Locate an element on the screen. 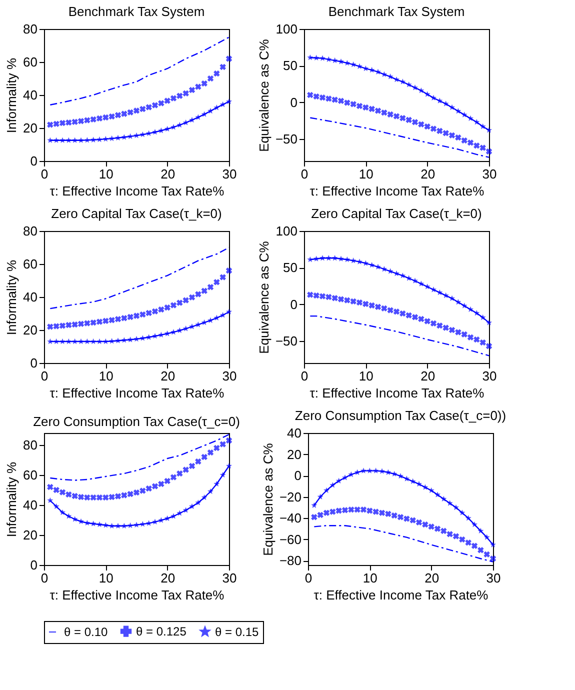  x-tick-label: 20 is located at coordinates (428, 174).